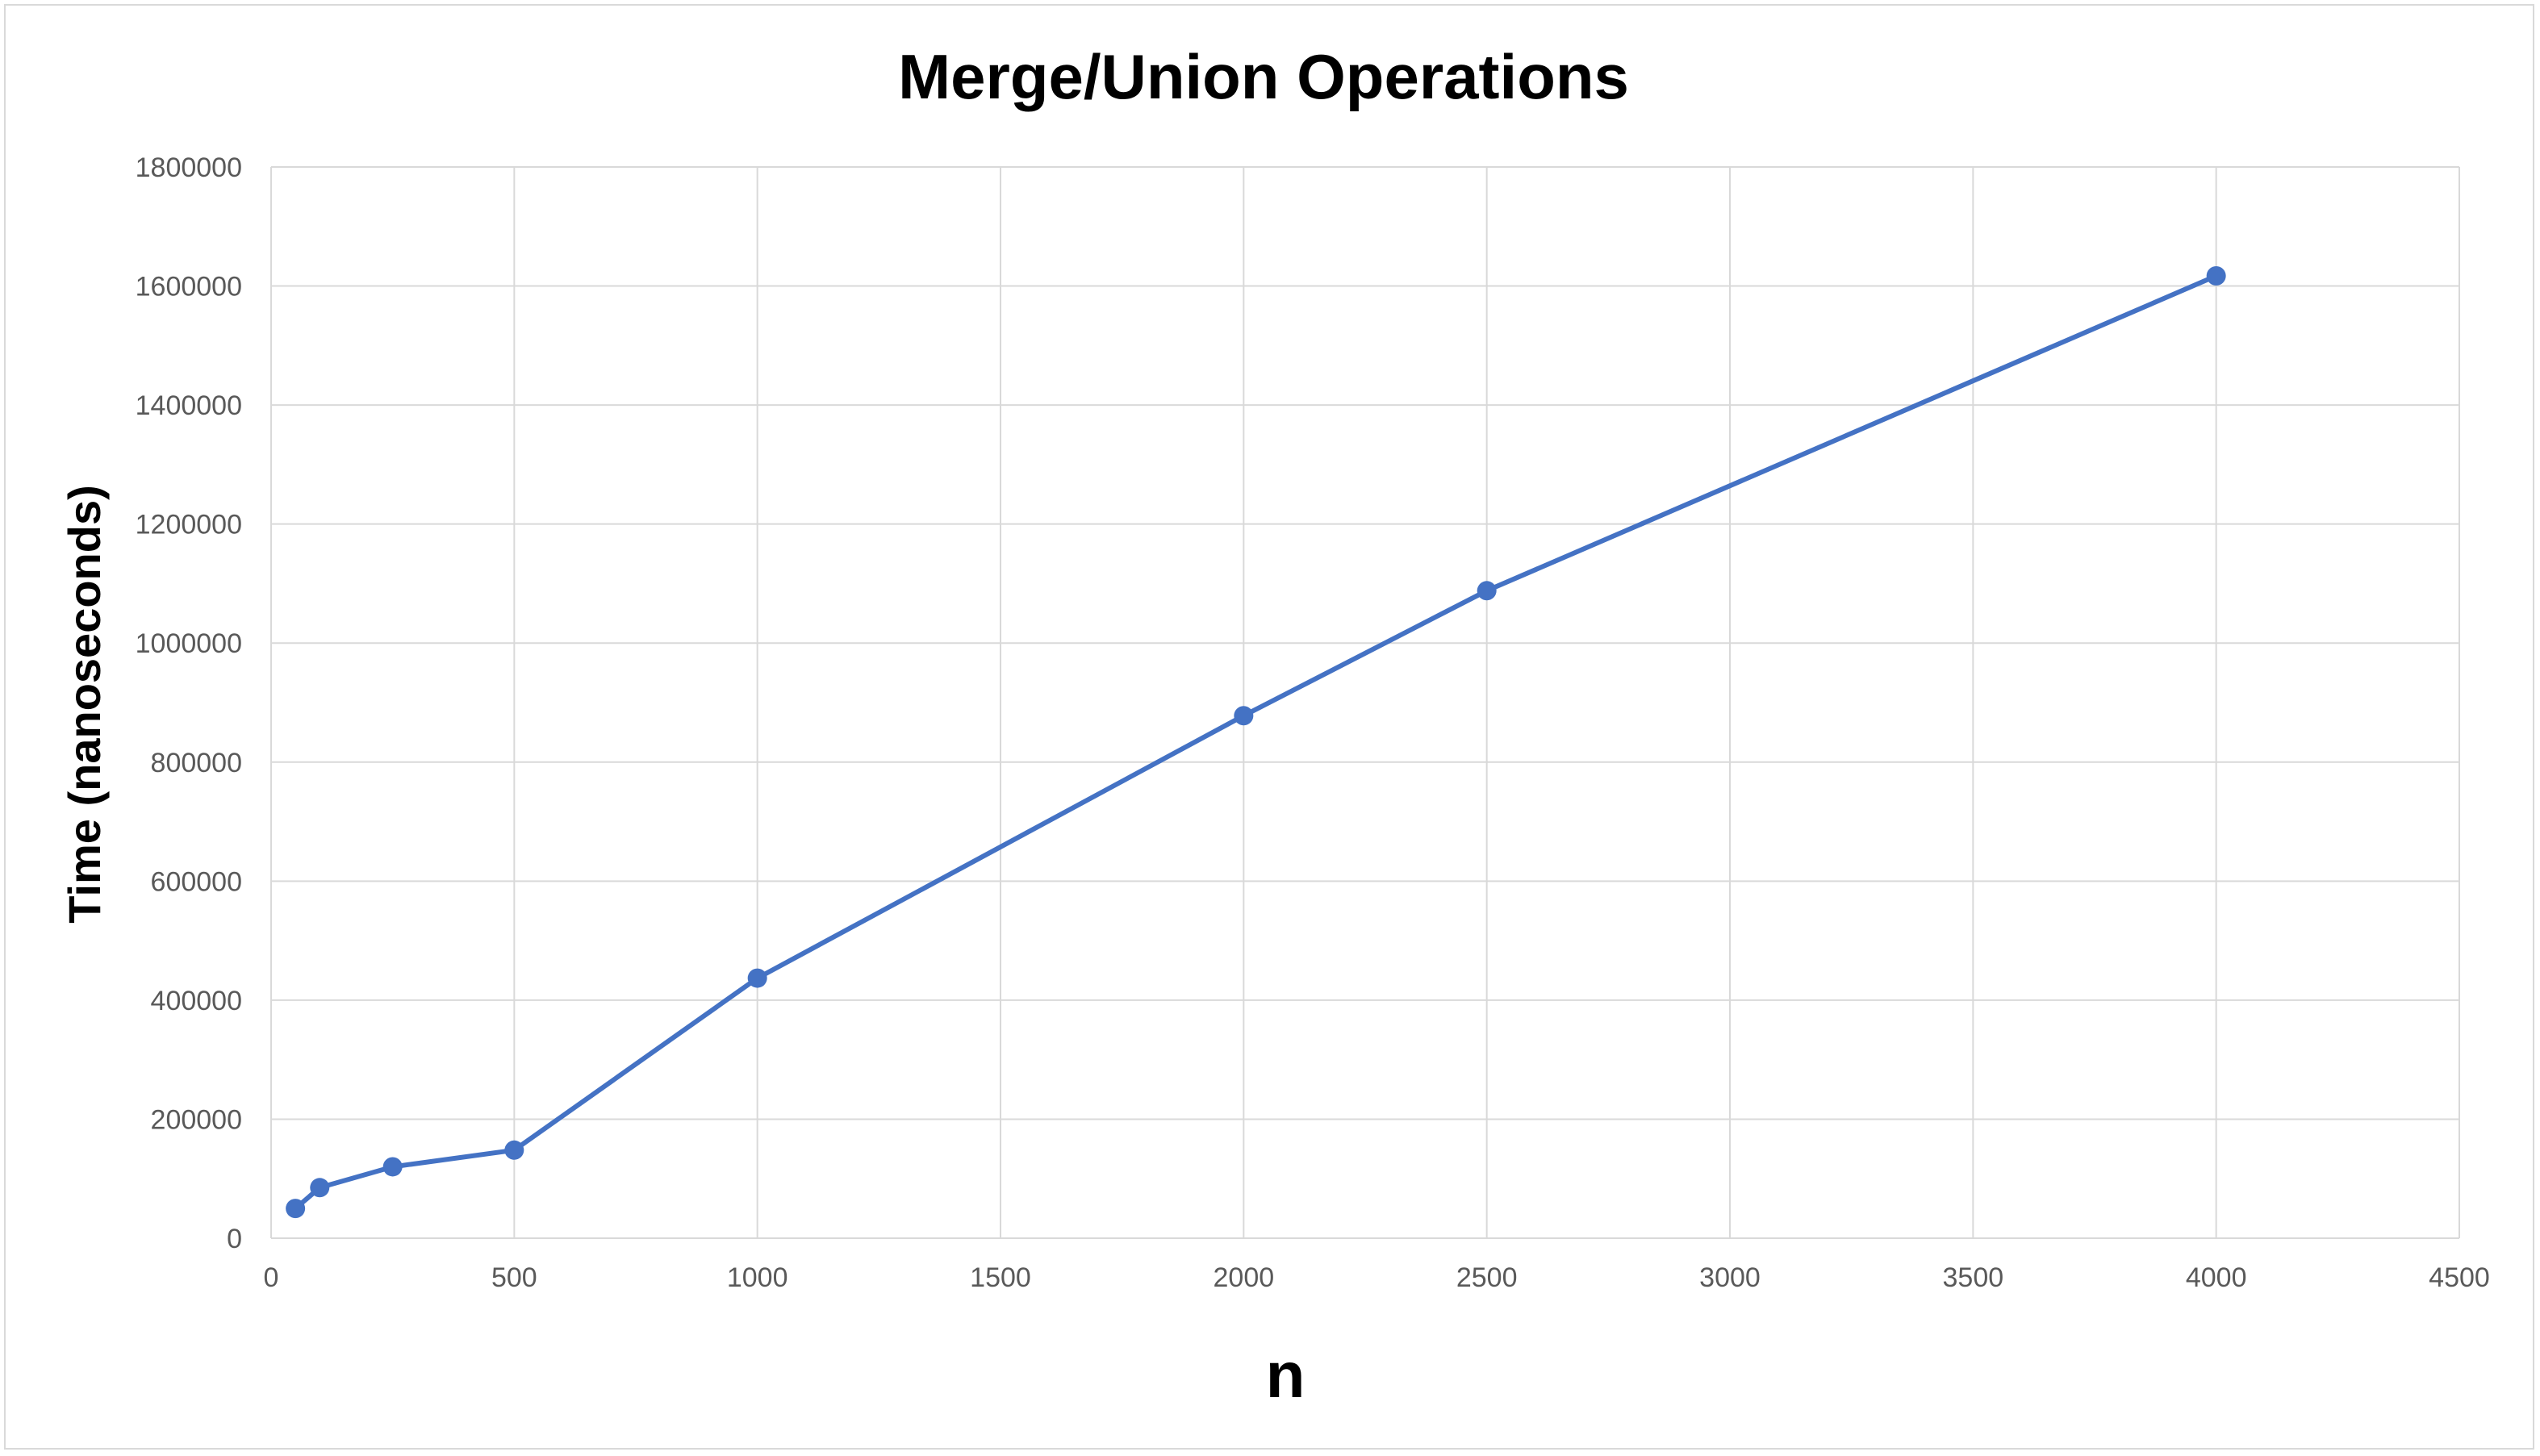  I want to click on x-tick-label: 500, so click(514, 1278).